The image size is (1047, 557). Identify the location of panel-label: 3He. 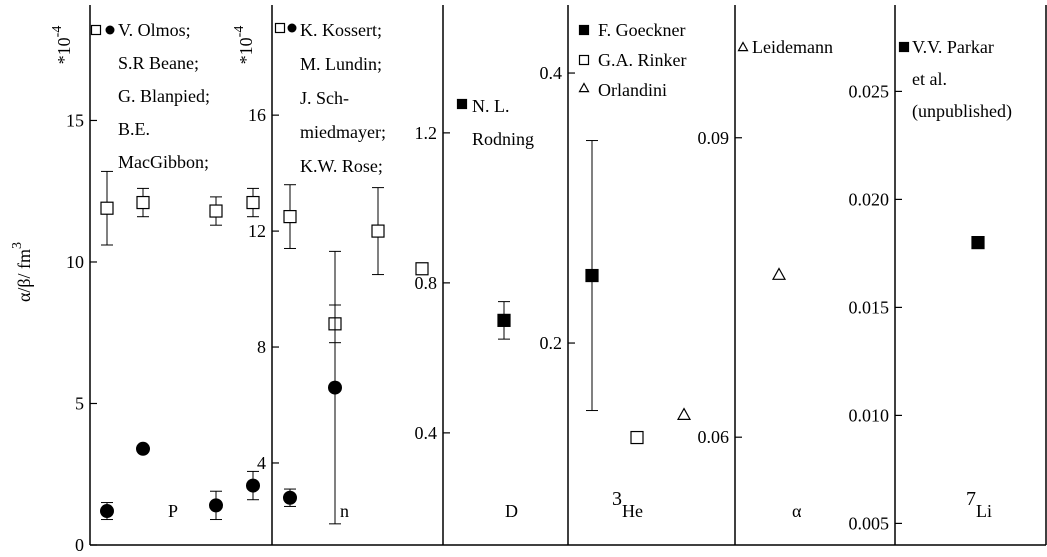
(627, 504).